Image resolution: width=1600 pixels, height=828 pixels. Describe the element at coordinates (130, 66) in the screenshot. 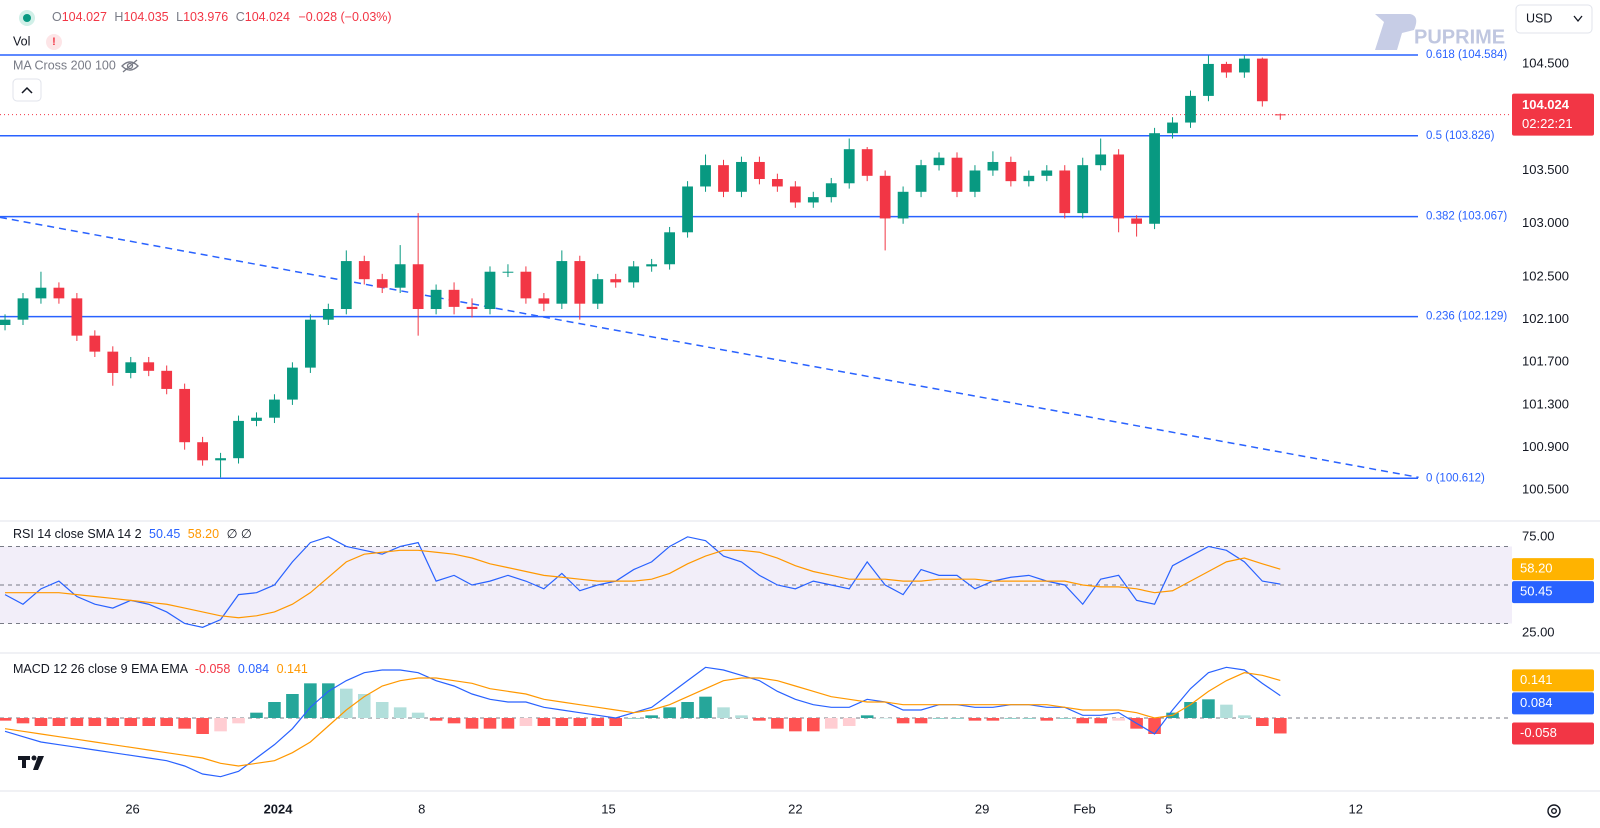

I see `eye-hidden-icon` at that location.